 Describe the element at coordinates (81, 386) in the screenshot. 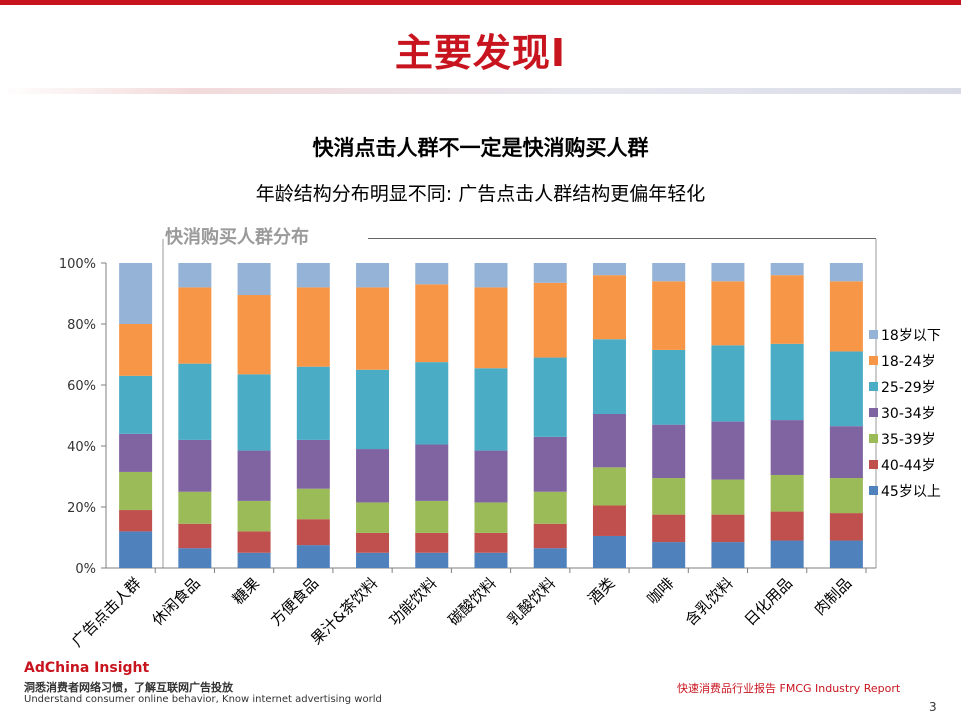

I see `y-tick-label: 60%` at that location.